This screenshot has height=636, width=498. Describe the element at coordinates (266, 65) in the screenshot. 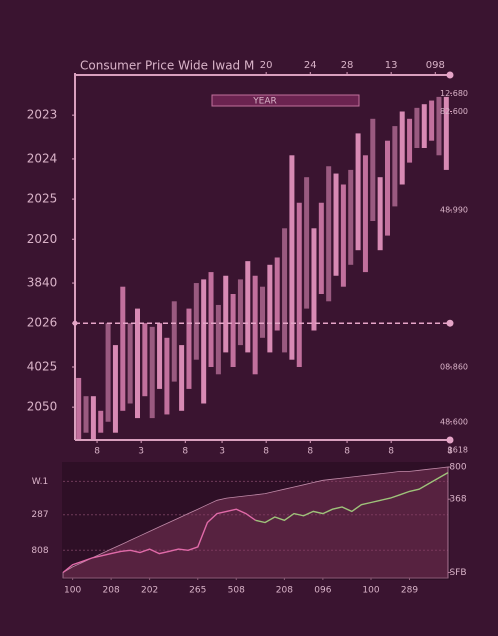

I see `x2-tick-label: 20` at that location.